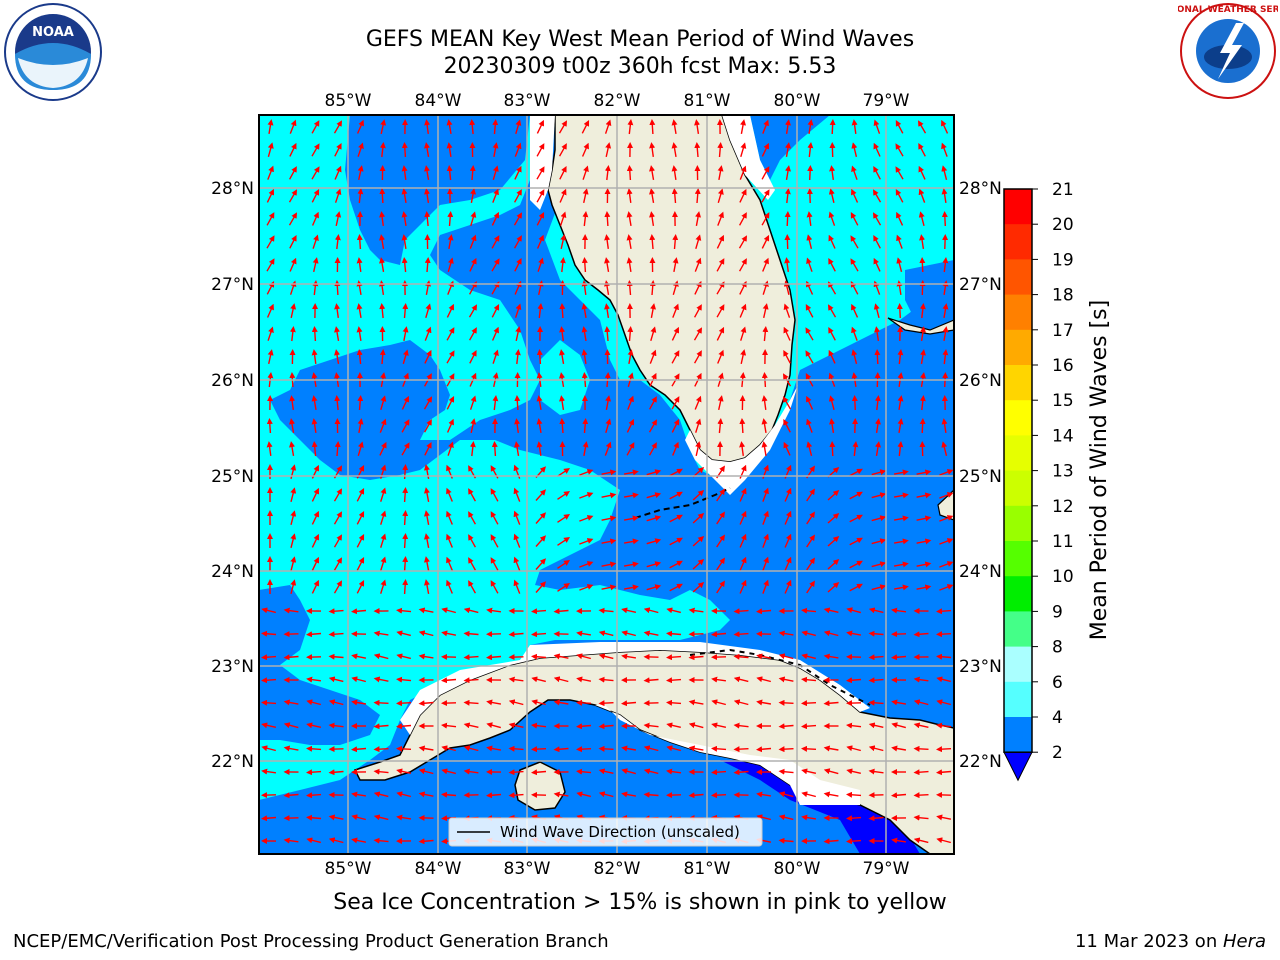  What do you see at coordinates (438, 101) in the screenshot?
I see `lon-label: 84°W` at bounding box center [438, 101].